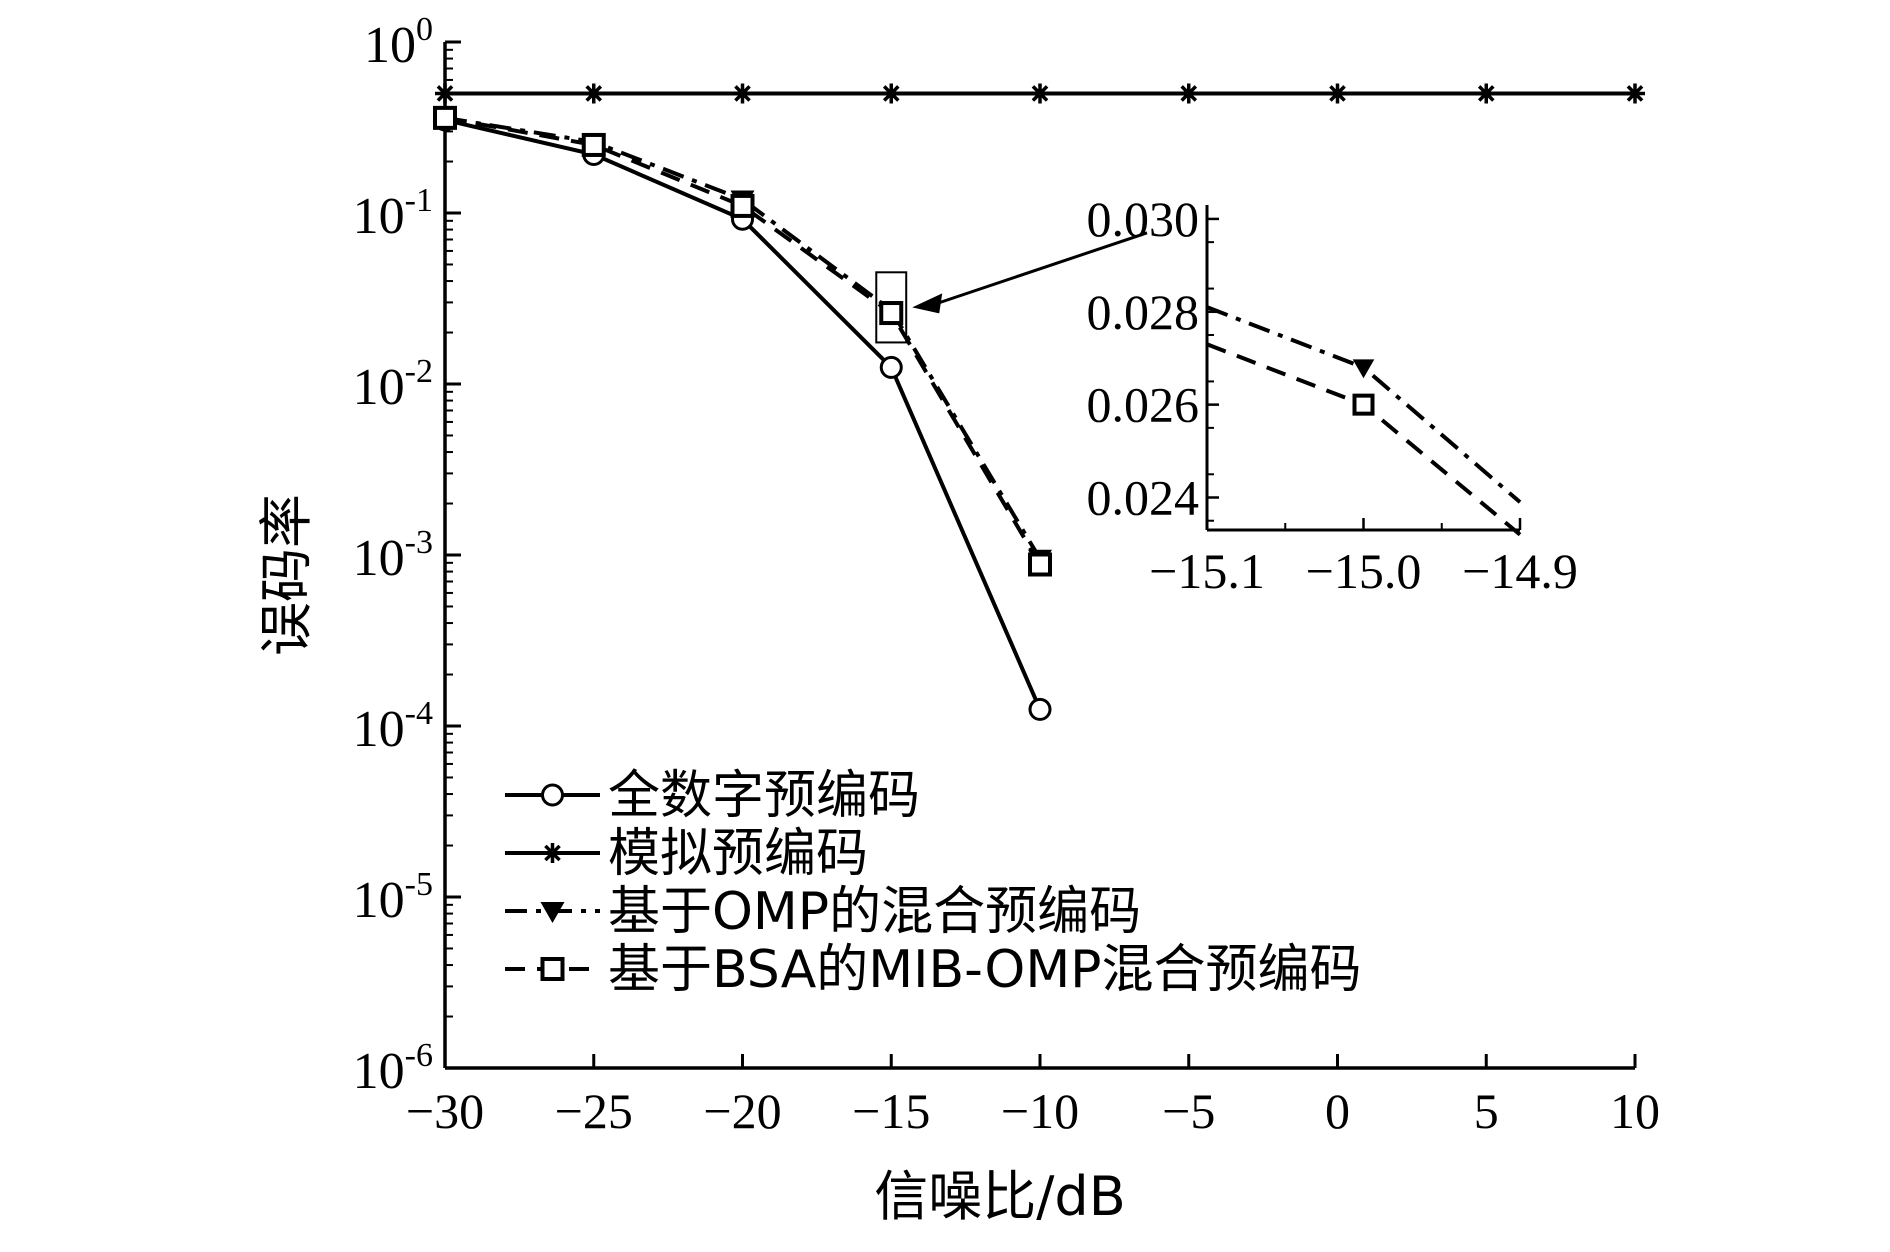  What do you see at coordinates (1143, 498) in the screenshot?
I see `inset-y-tick-label: 0.024` at bounding box center [1143, 498].